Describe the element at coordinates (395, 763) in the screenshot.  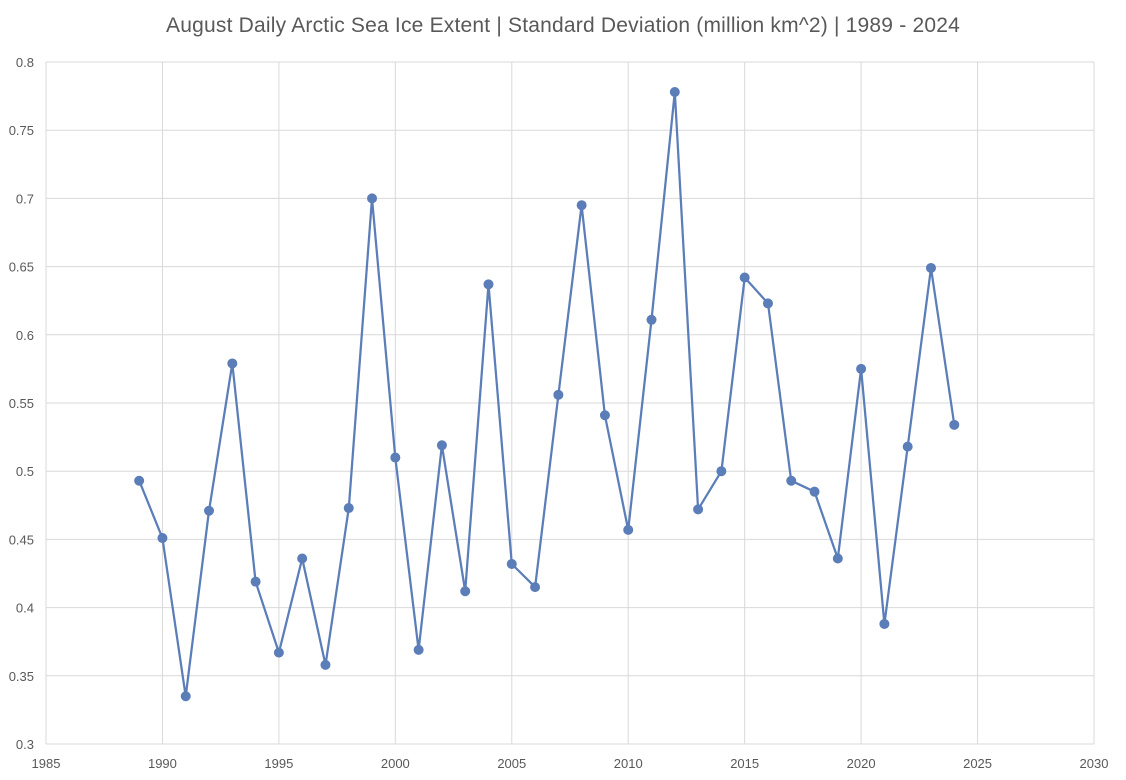
I see `x-tick-label: 2000` at that location.